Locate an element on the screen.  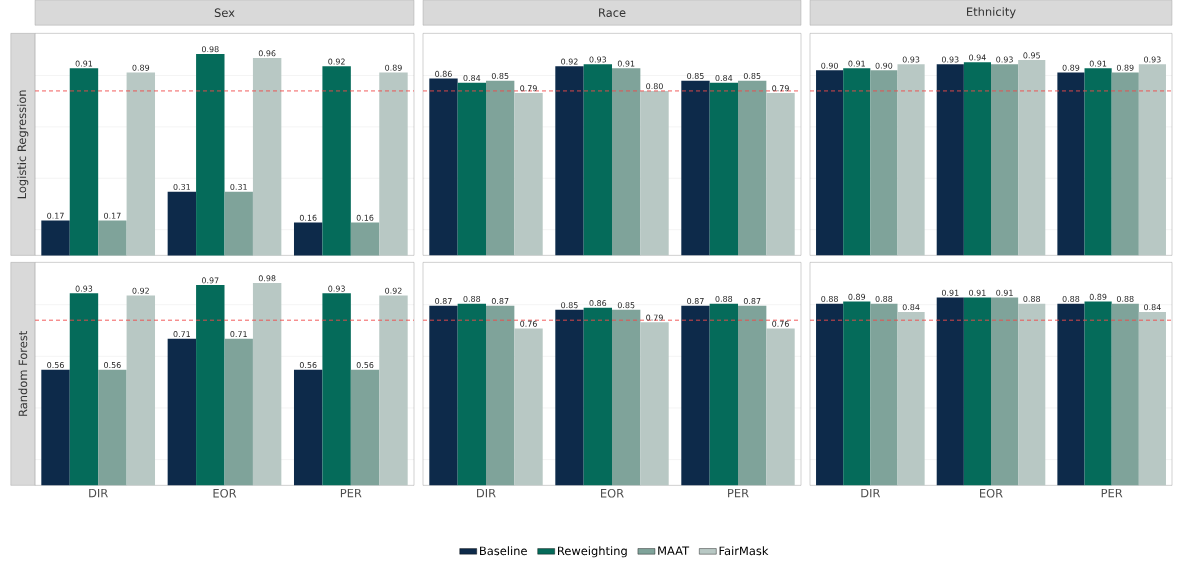
chart-title: Race is located at coordinates (612, 12).